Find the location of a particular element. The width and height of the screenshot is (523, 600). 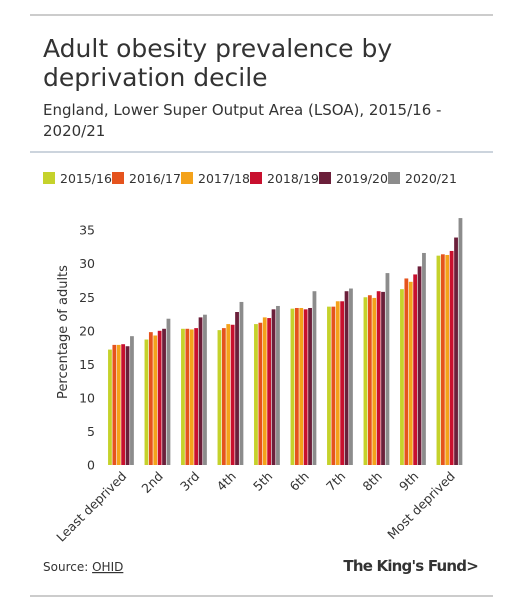

x-tick-label: 4th is located at coordinates (226, 481).